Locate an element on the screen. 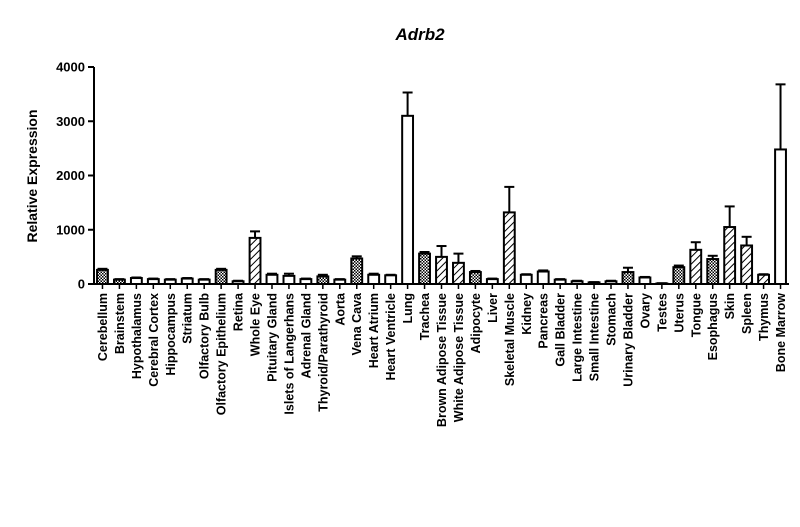 The image size is (800, 527). x-tick-label: Skin is located at coordinates (730, 306).